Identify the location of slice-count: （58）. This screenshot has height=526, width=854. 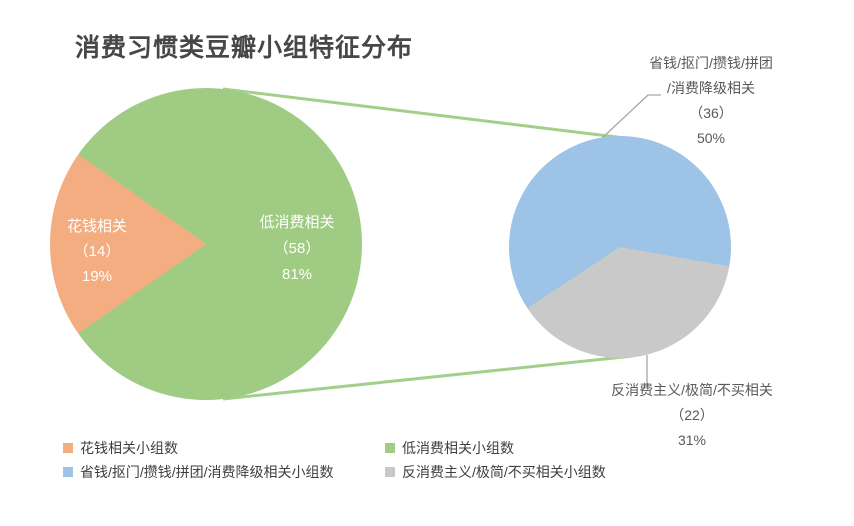
(297, 248).